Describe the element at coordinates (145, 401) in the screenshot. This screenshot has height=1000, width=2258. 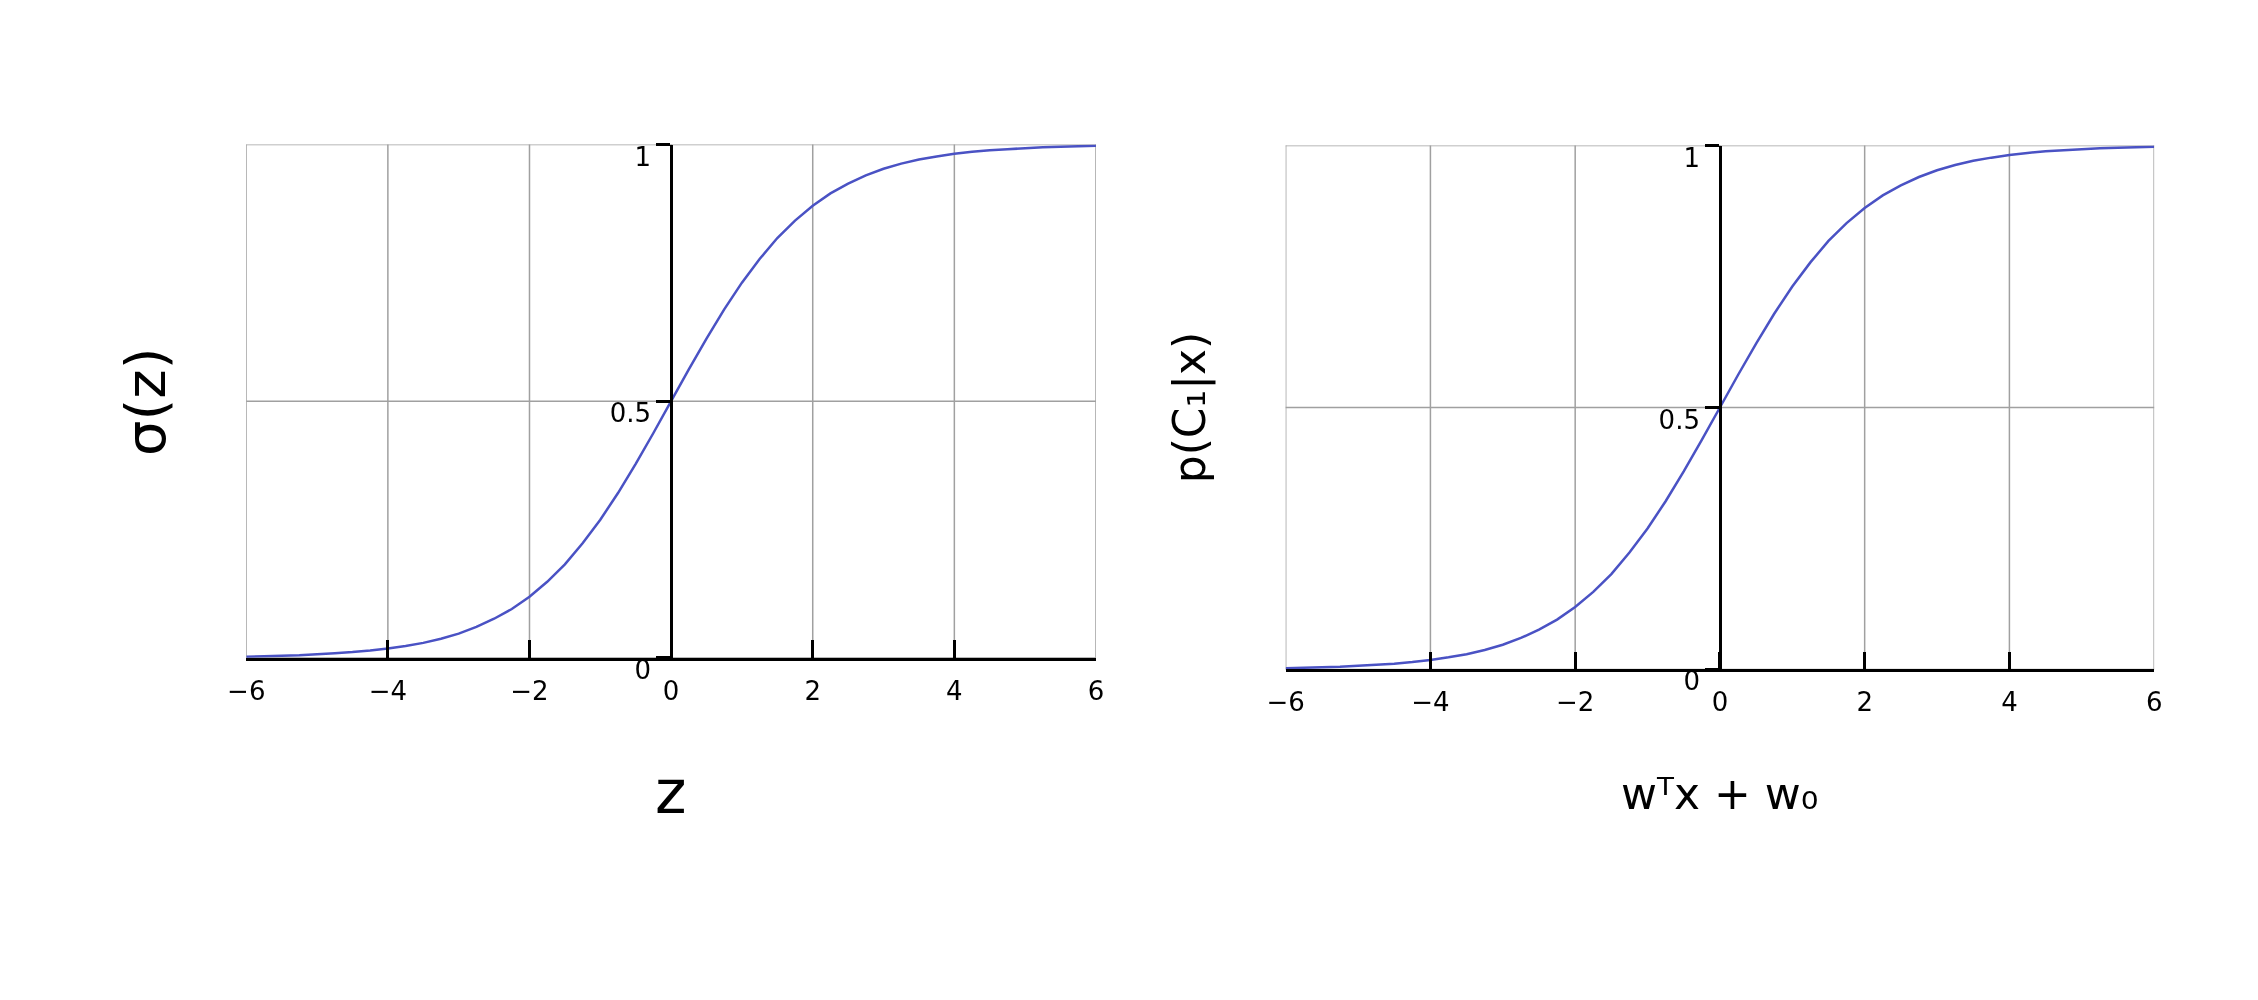
I see `y-axis-title: σ(z)` at that location.